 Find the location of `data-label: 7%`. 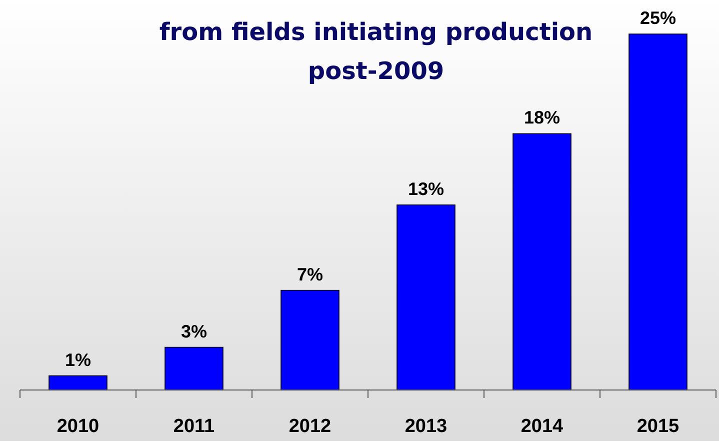

data-label: 7% is located at coordinates (310, 274).